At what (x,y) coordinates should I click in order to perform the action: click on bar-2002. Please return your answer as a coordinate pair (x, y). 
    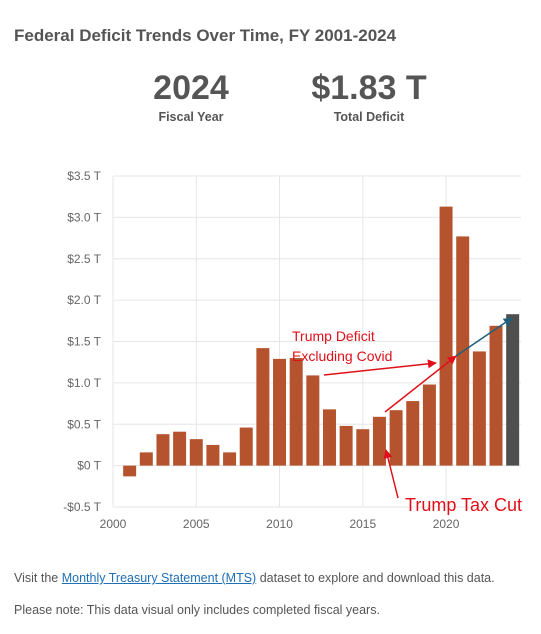
    Looking at the image, I should click on (146, 459).